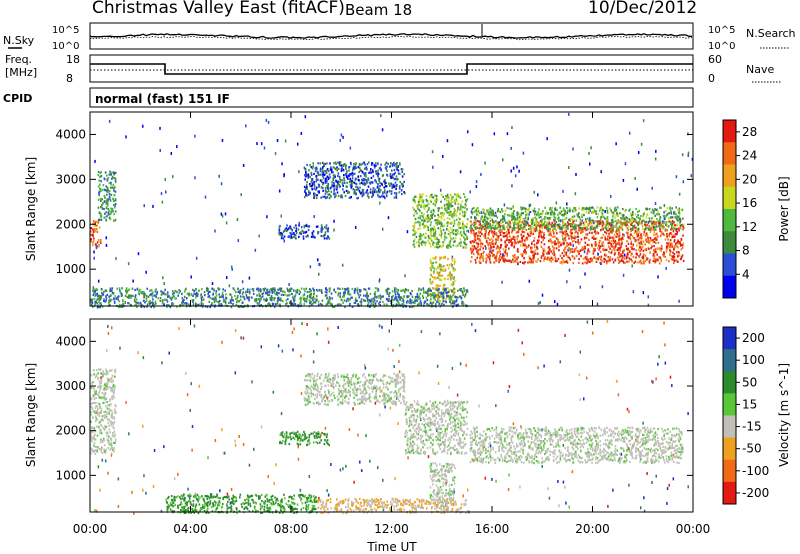 Image resolution: width=800 pixels, height=554 pixels. What do you see at coordinates (729, 471) in the screenshot?
I see `velocity-colorbar-segment` at bounding box center [729, 471].